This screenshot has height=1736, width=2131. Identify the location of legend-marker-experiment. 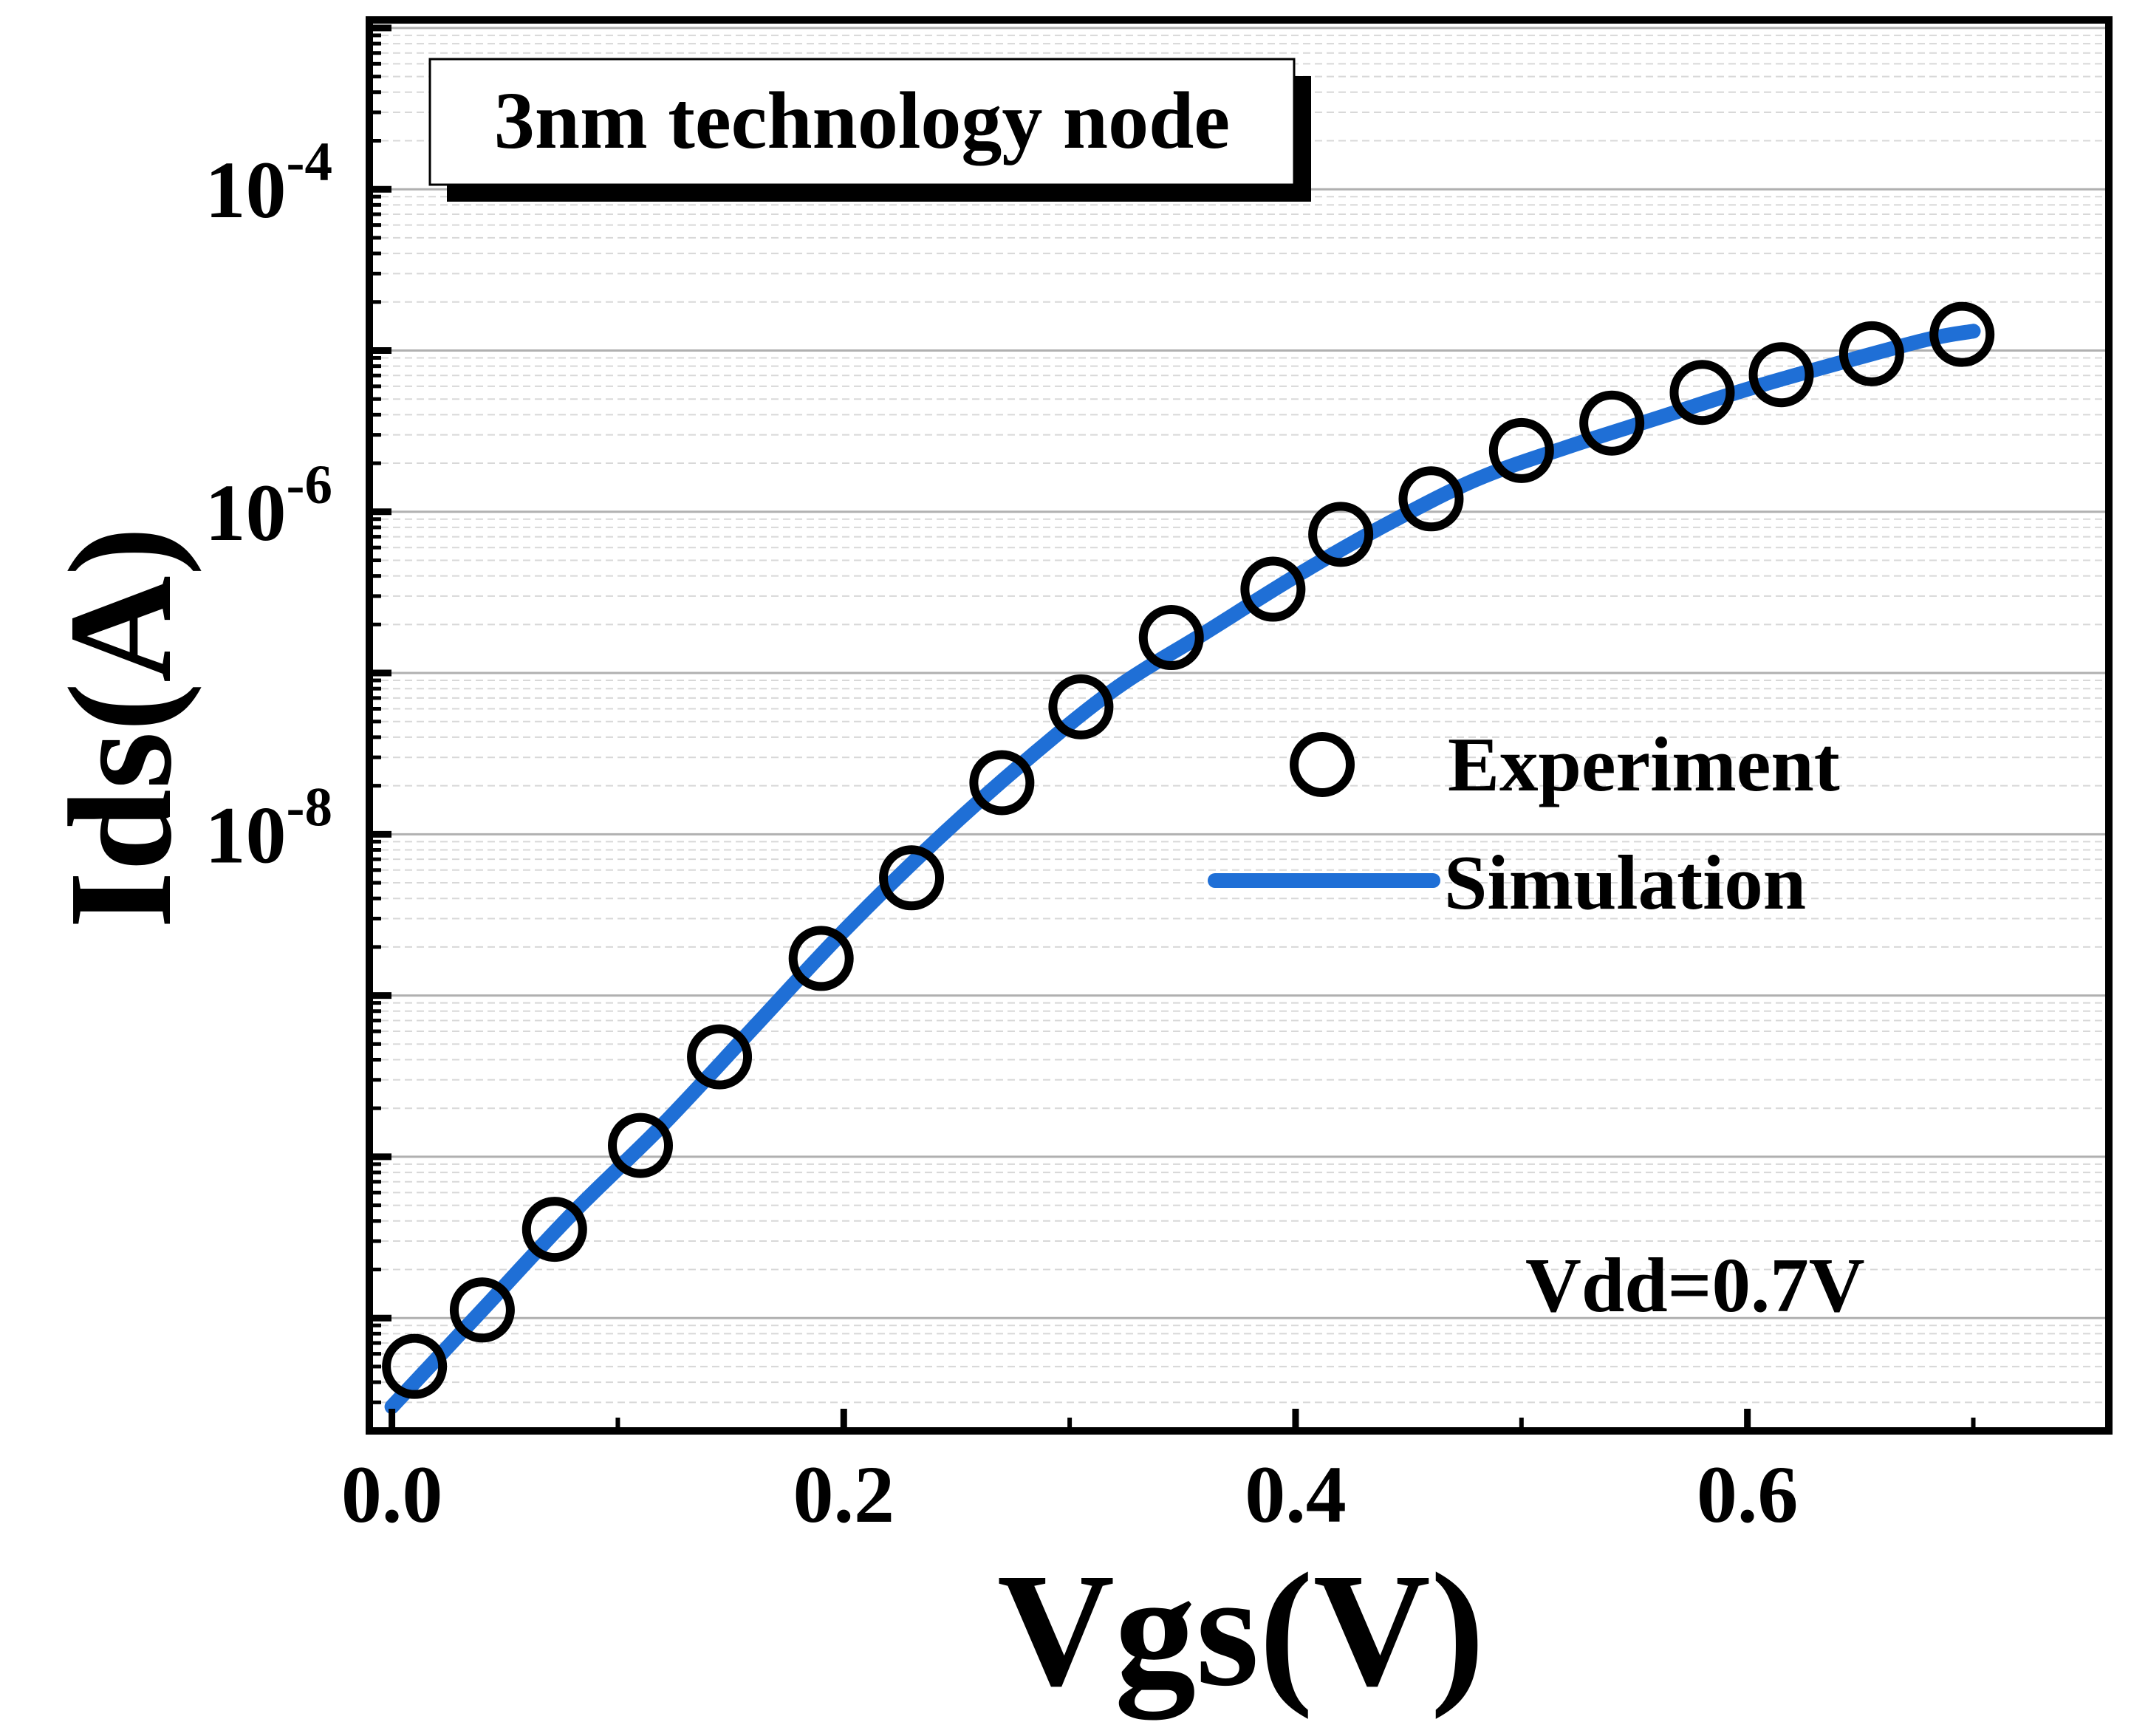
(1322, 764).